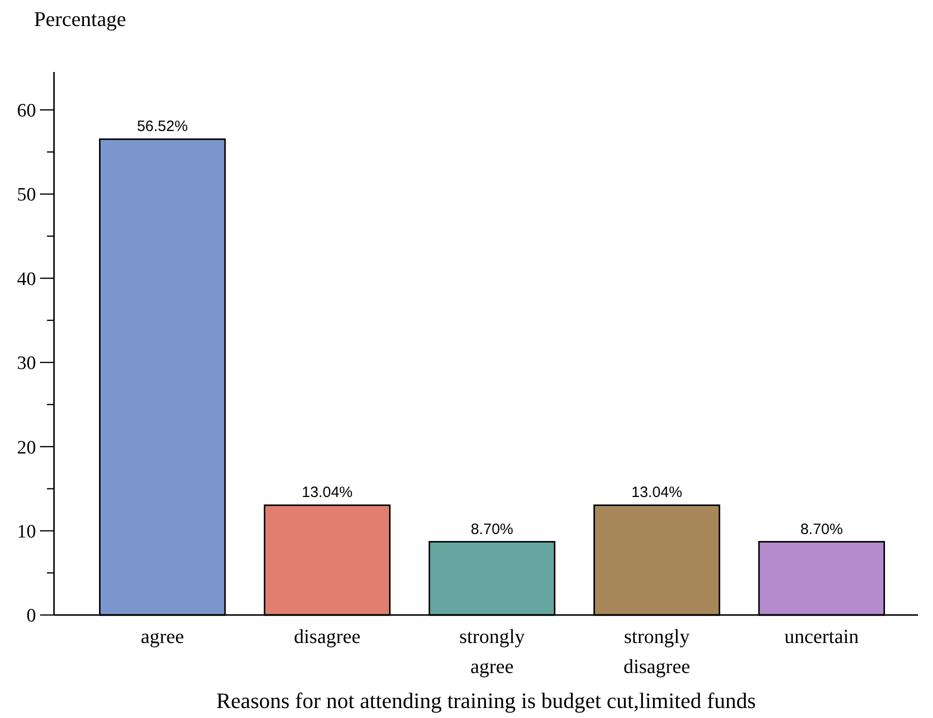 Image resolution: width=933 pixels, height=718 pixels. I want to click on y-tick-label: 60, so click(26, 111).